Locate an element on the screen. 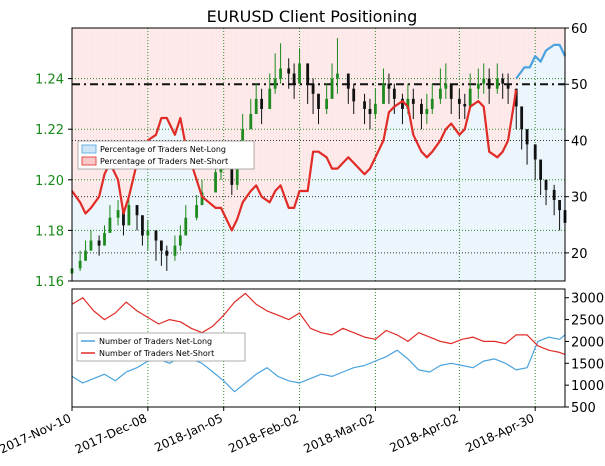  x-tick-label: 2018-Apr-02 is located at coordinates (423, 433).